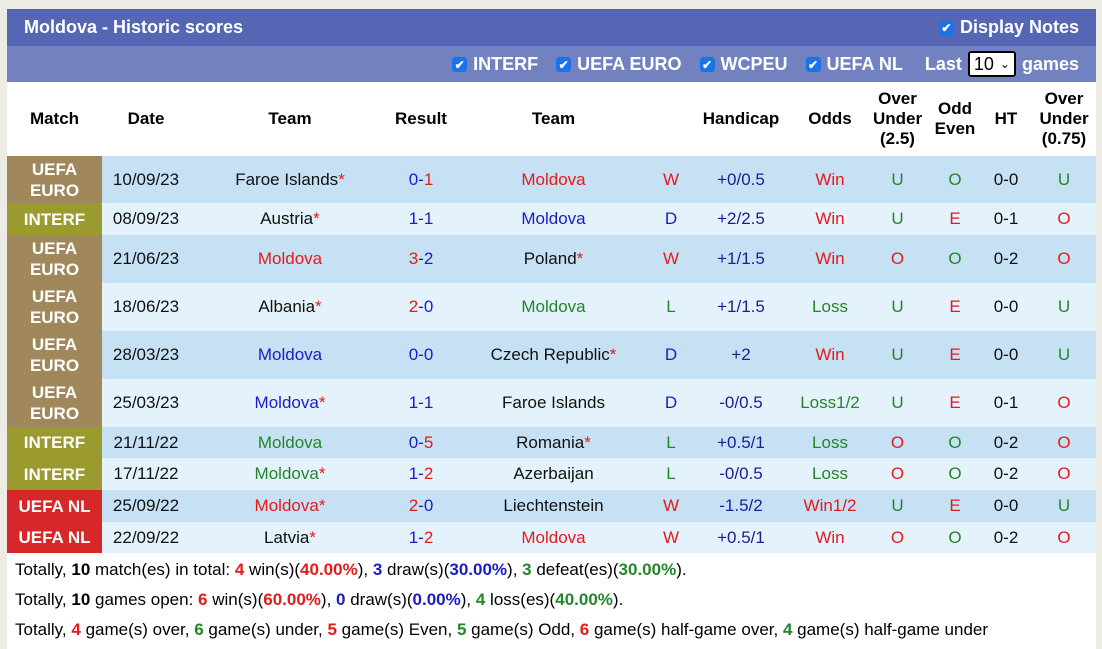 This screenshot has width=1102, height=649. I want to click on over-under-0-75: O, so click(1064, 442).